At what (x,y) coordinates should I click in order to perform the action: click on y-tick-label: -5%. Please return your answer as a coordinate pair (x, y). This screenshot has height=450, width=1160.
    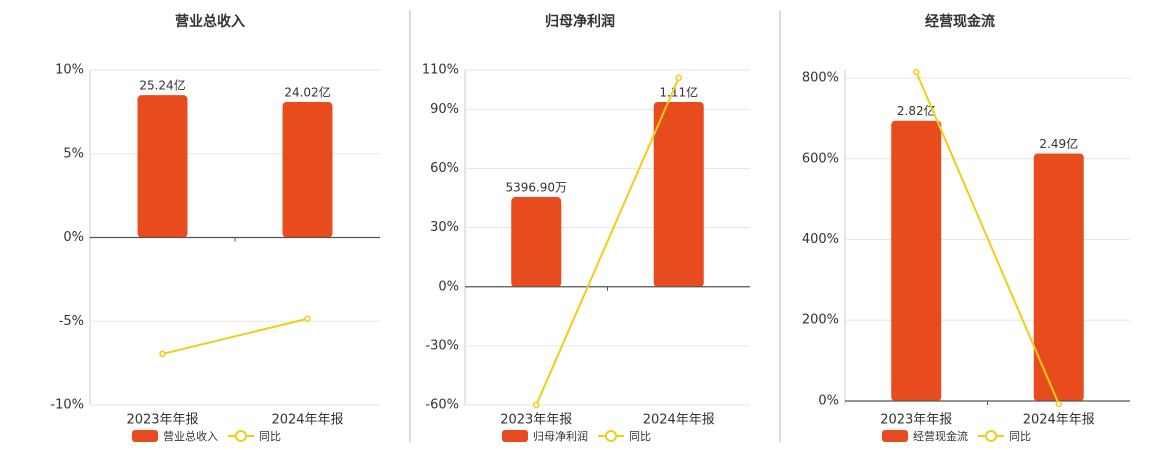
    Looking at the image, I should click on (71, 321).